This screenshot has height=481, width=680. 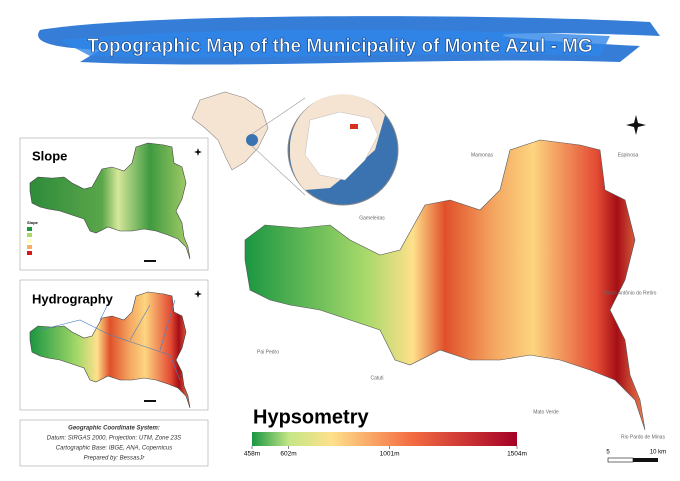 I want to click on place-label: Rio Pardo de Minas, so click(x=643, y=437).